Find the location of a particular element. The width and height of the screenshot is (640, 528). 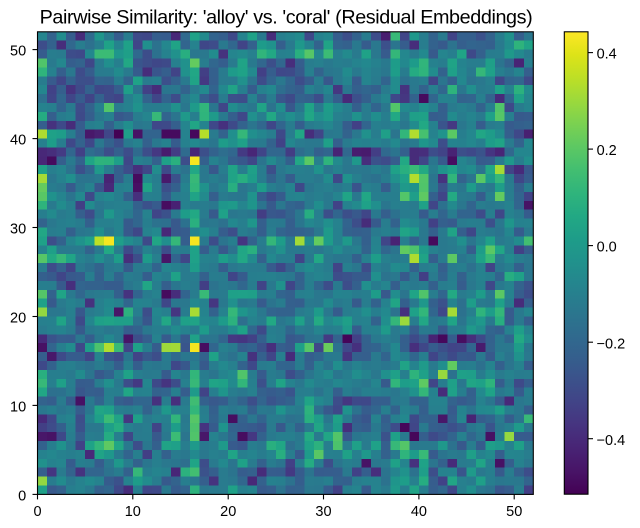

svg-text: −0.2 is located at coordinates (611, 344).